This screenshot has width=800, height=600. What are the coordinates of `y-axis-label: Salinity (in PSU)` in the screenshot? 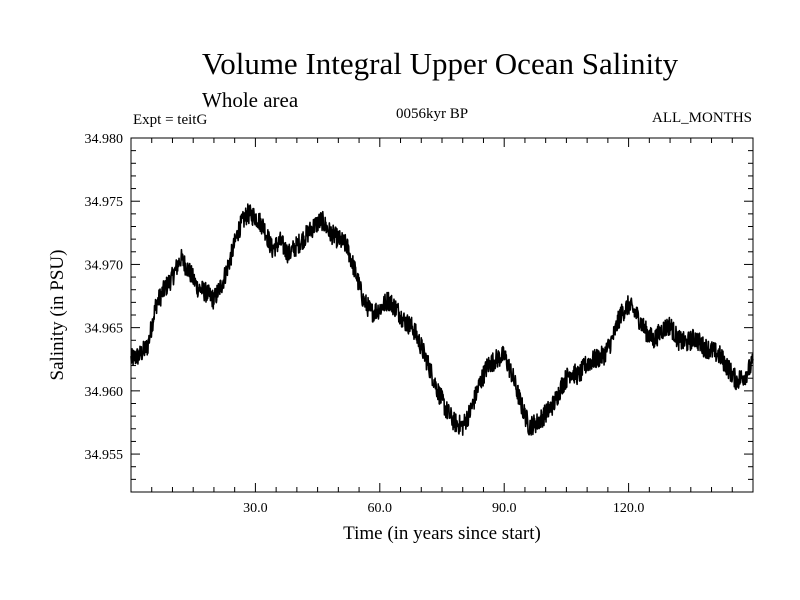 It's located at (57, 315).